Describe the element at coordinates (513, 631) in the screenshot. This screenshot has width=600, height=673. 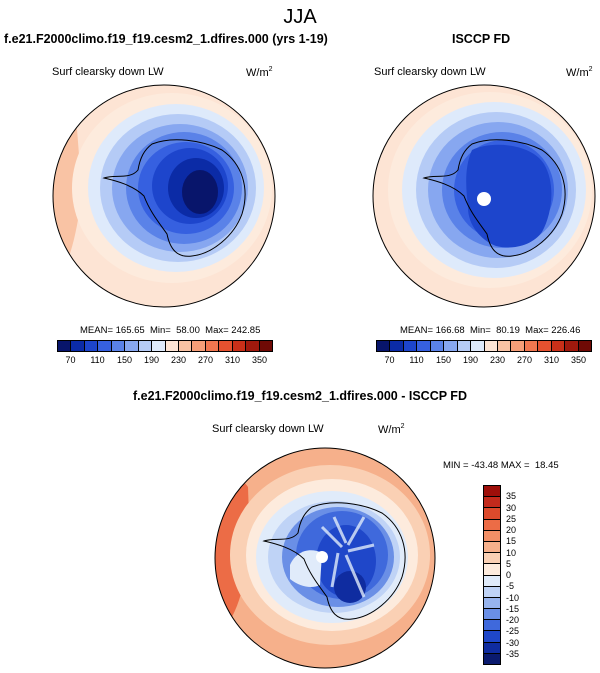
I see `colorbar-tick-label: -25` at that location.